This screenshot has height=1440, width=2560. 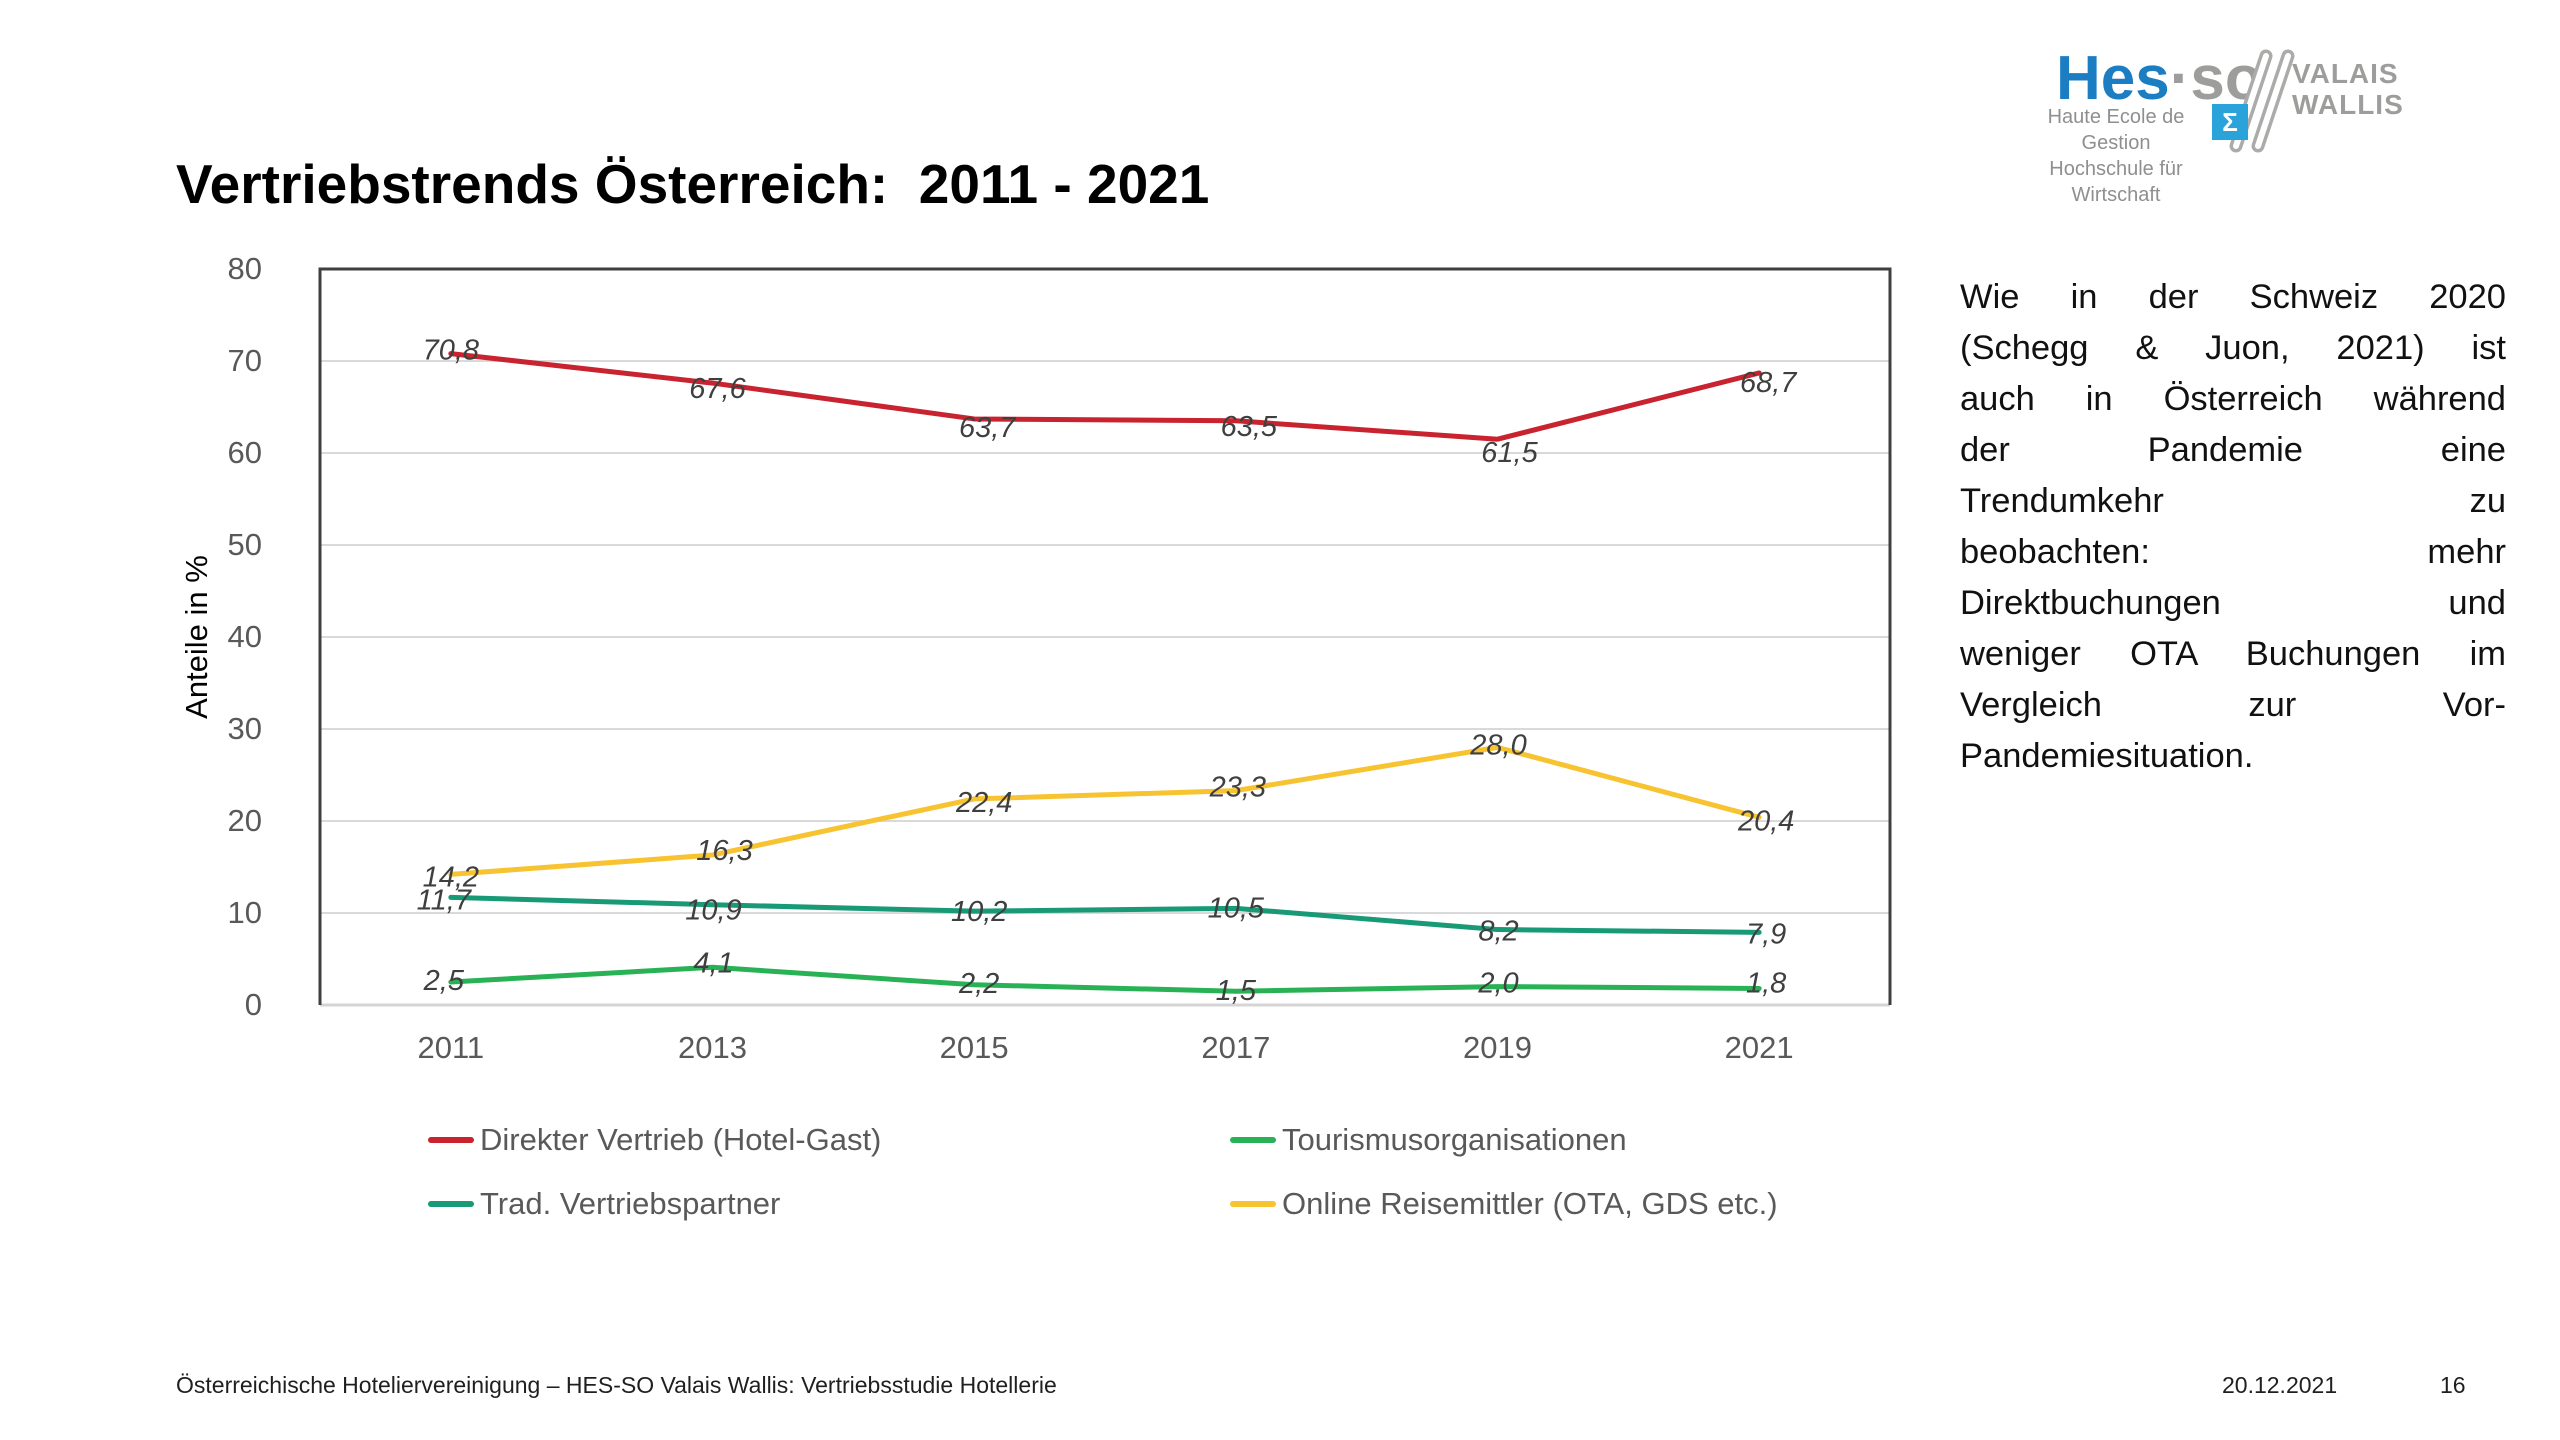 I want to click on series-labels-3: 14,2 16,3 22,4 23,3 28,0 20,4, so click(x=1109, y=811).